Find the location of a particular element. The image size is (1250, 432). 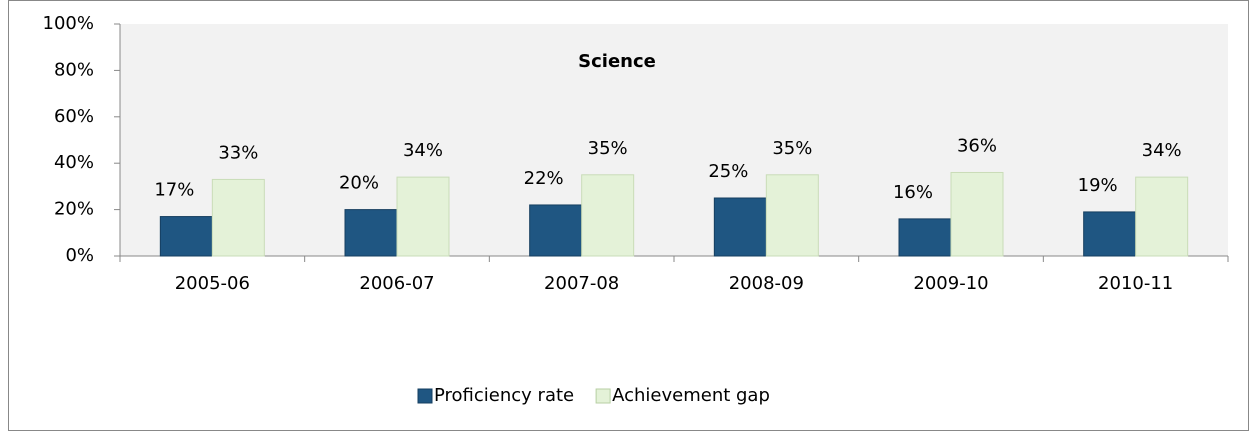

x-tick-label: 2009-10 is located at coordinates (950, 283).